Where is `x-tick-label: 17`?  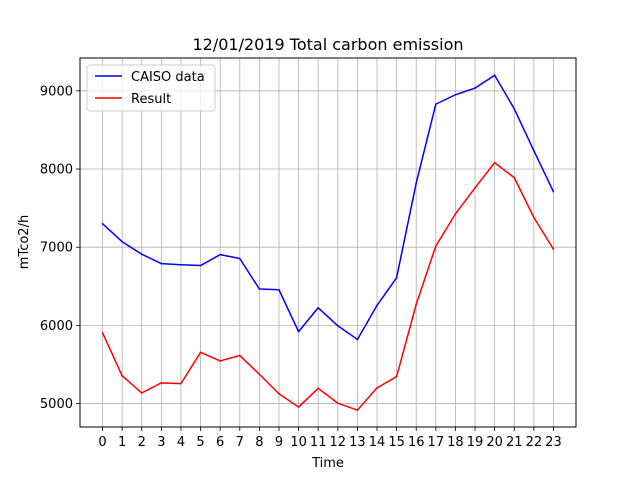
x-tick-label: 17 is located at coordinates (436, 442).